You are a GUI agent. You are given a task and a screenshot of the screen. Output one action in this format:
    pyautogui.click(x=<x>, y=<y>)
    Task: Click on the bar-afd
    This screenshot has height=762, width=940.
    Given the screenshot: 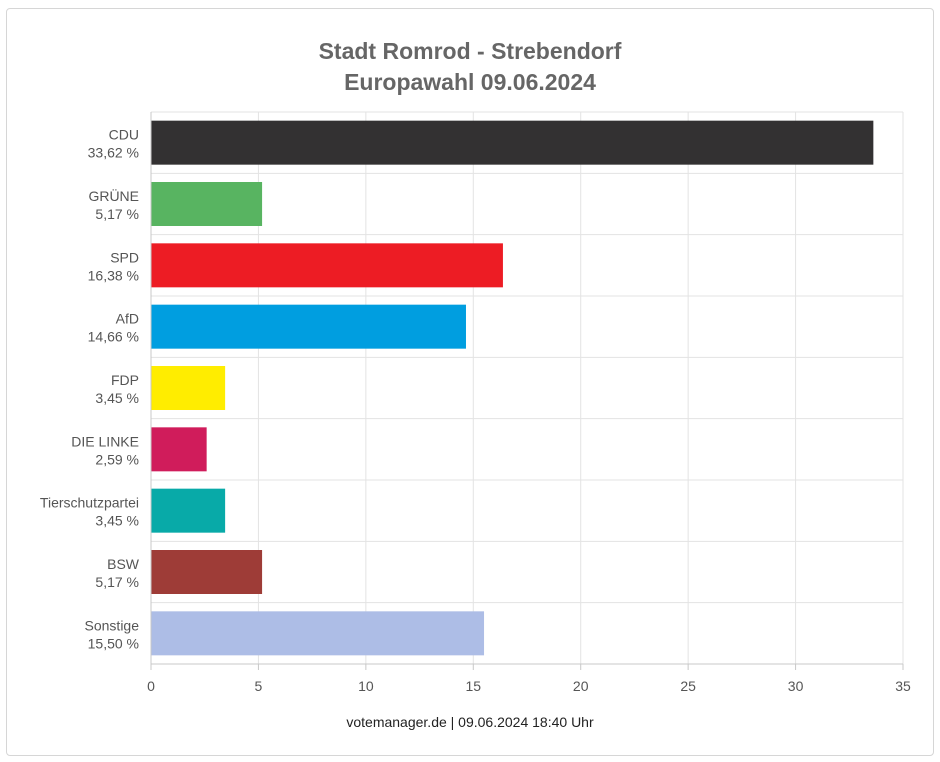 What is the action you would take?
    pyautogui.click(x=308, y=326)
    